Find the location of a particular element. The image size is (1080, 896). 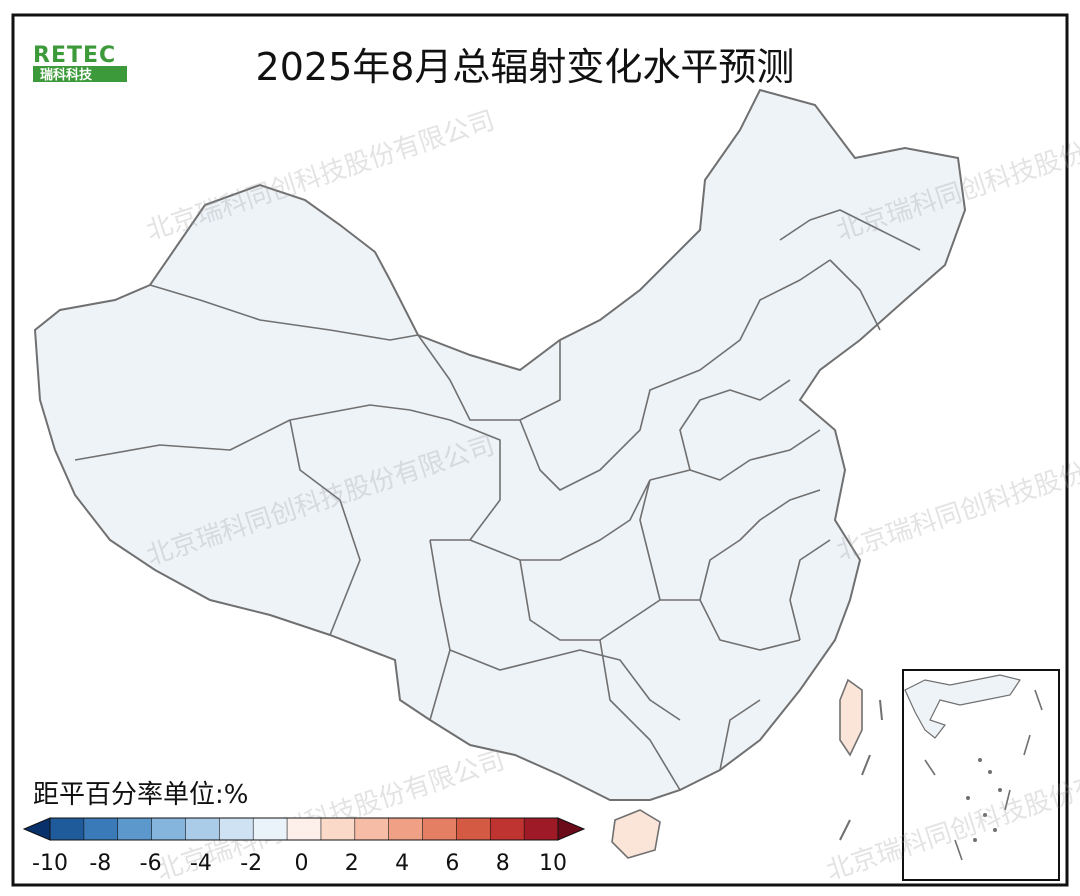

taiwan-island is located at coordinates (851, 717).